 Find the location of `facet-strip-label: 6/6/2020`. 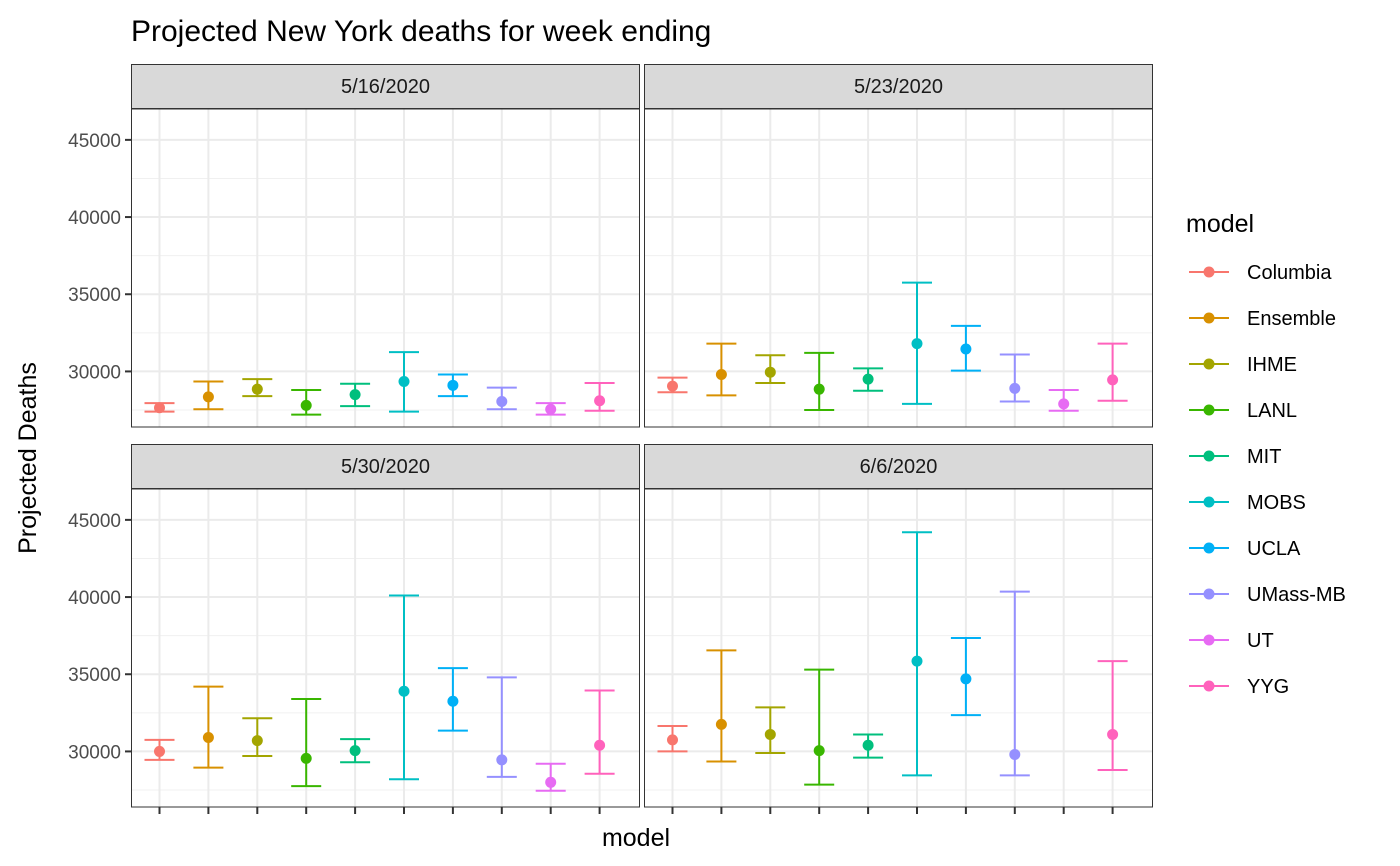

facet-strip-label: 6/6/2020 is located at coordinates (899, 467).